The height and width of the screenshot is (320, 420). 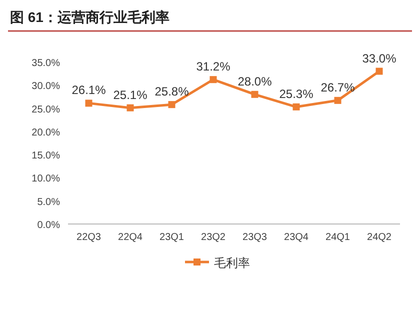 What do you see at coordinates (89, 237) in the screenshot?
I see `x-tick-label: 22Q3` at bounding box center [89, 237].